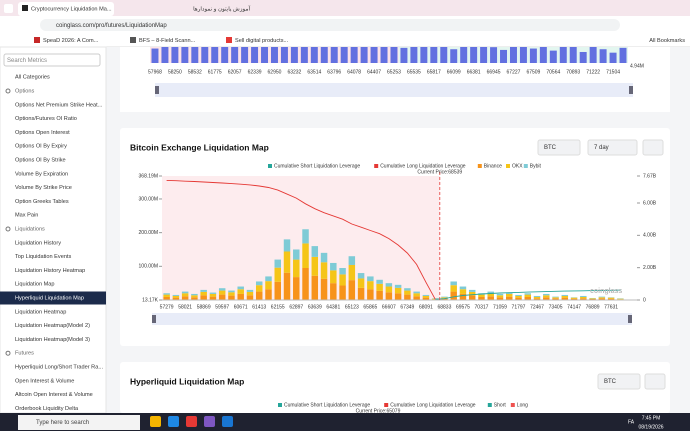  Describe the element at coordinates (8, 8) in the screenshot. I see `tab-menu` at that location.